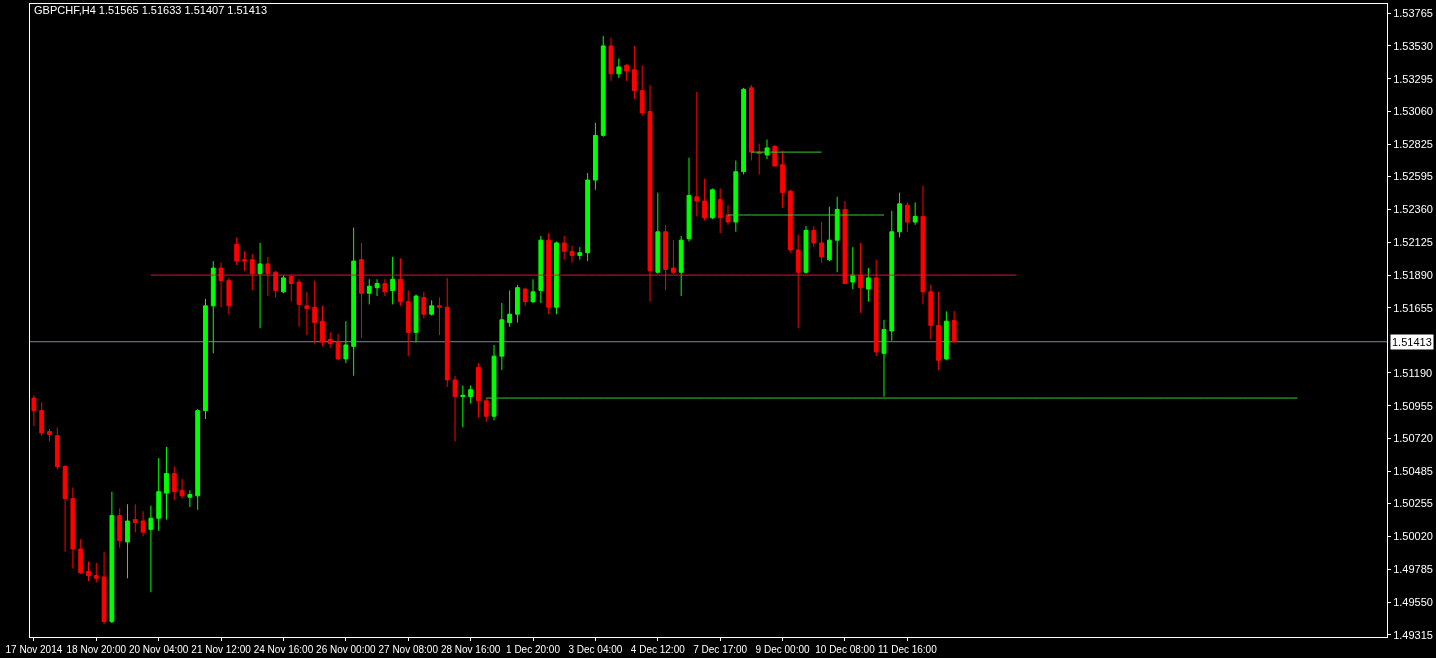 This screenshot has height=658, width=1436. What do you see at coordinates (151, 9) in the screenshot?
I see `chart-title: GBPCHF,H4 1.51565 1.51633 1.51407 1.51413` at bounding box center [151, 9].